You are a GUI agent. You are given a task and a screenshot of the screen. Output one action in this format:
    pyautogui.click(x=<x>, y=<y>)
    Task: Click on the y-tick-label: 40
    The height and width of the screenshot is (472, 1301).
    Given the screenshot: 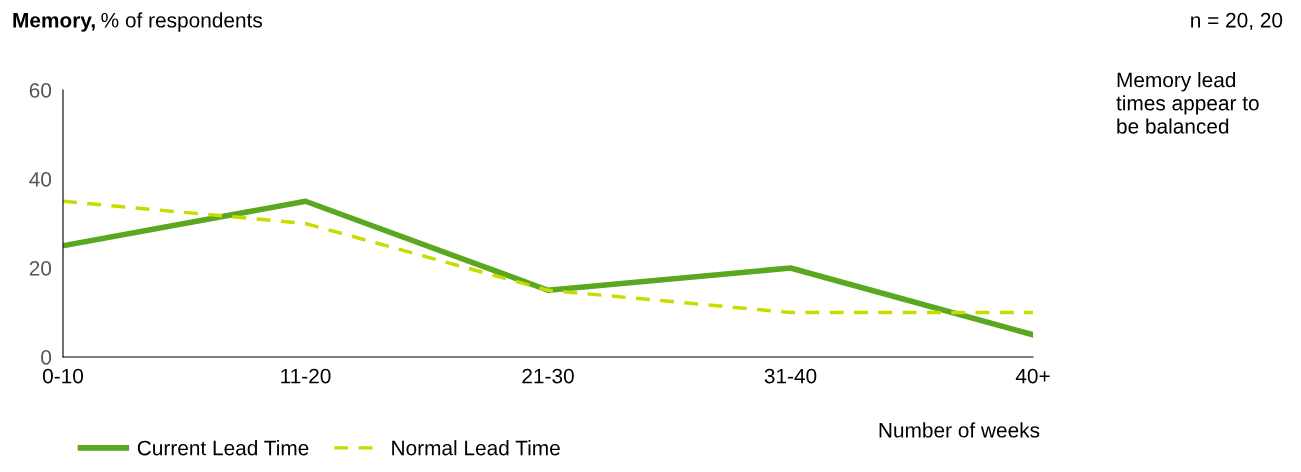 What is the action you would take?
    pyautogui.click(x=40, y=179)
    